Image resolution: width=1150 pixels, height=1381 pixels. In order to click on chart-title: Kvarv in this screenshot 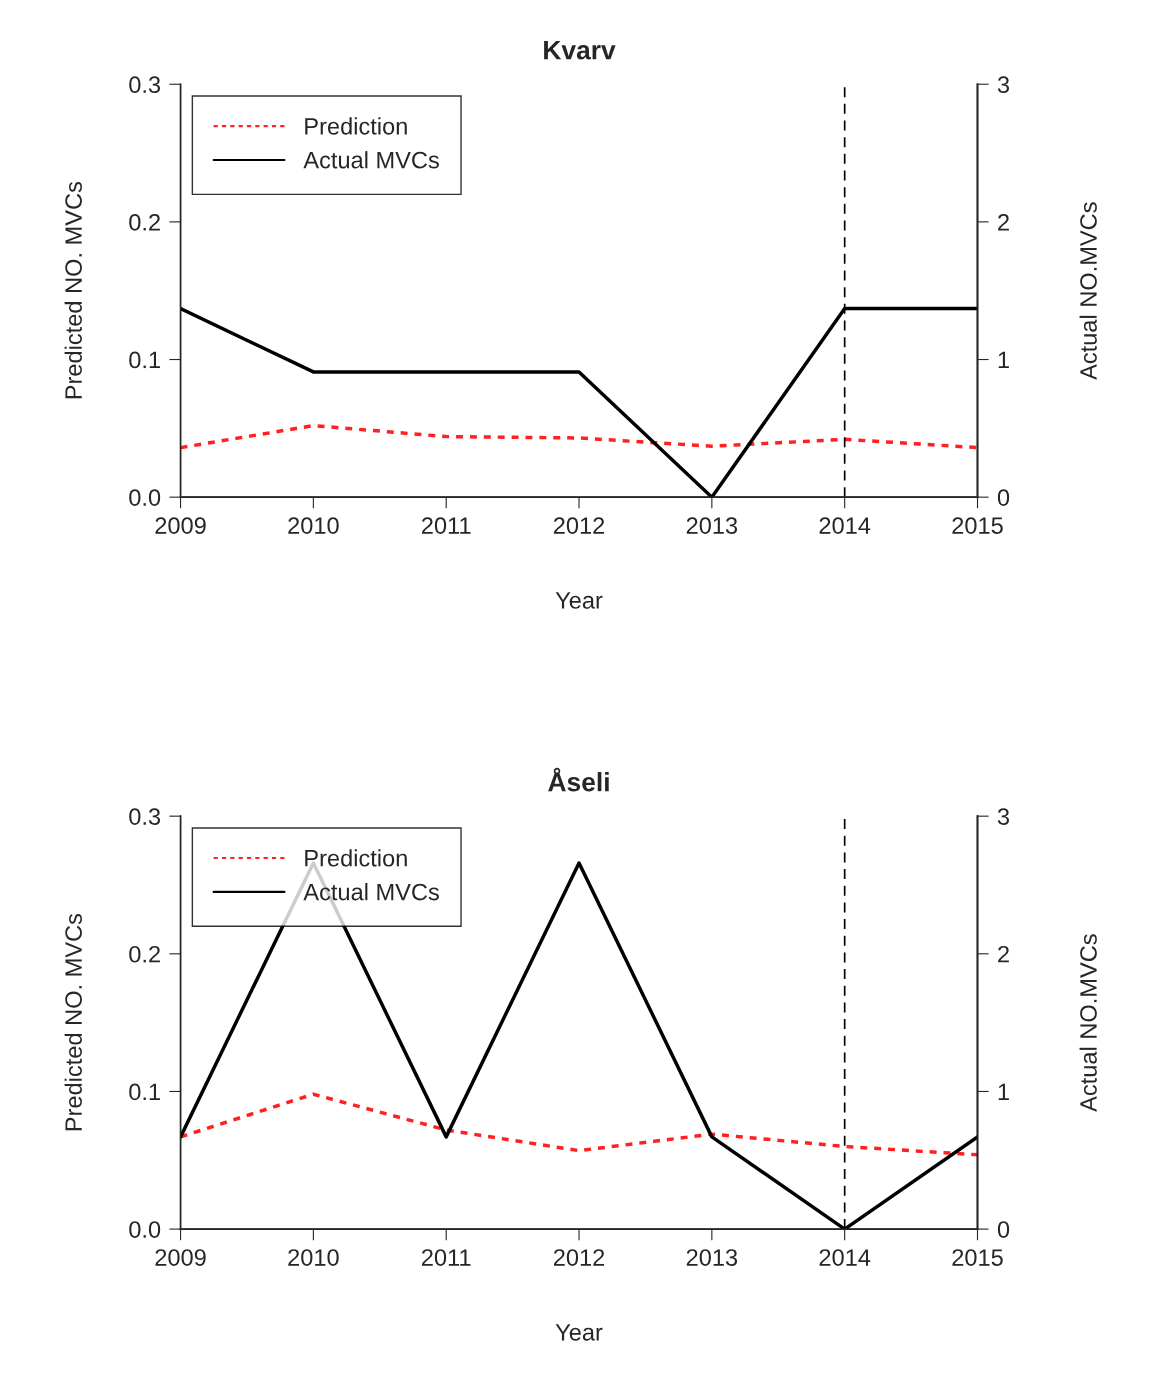, I will do `click(580, 50)`.